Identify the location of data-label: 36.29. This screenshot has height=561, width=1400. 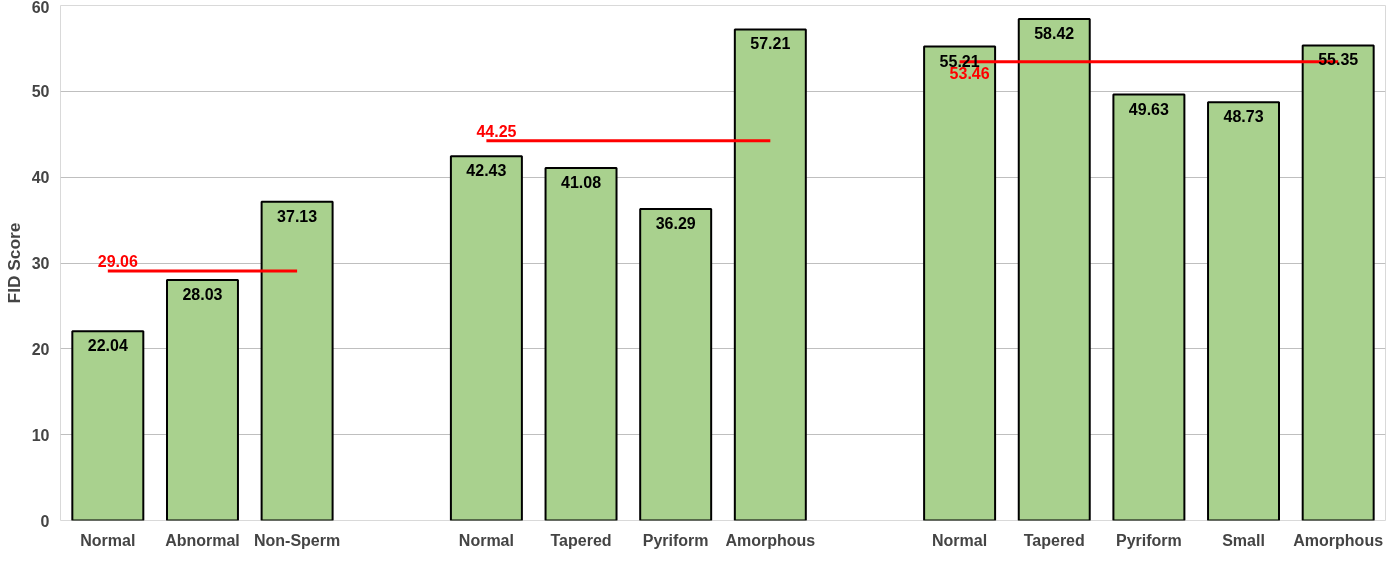
(675, 224).